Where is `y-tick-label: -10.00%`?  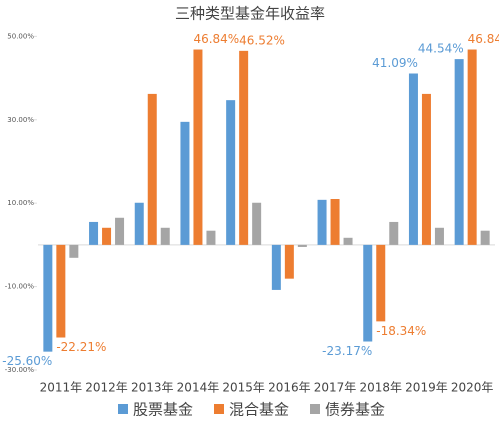 y-tick-label: -10.00% is located at coordinates (20, 287).